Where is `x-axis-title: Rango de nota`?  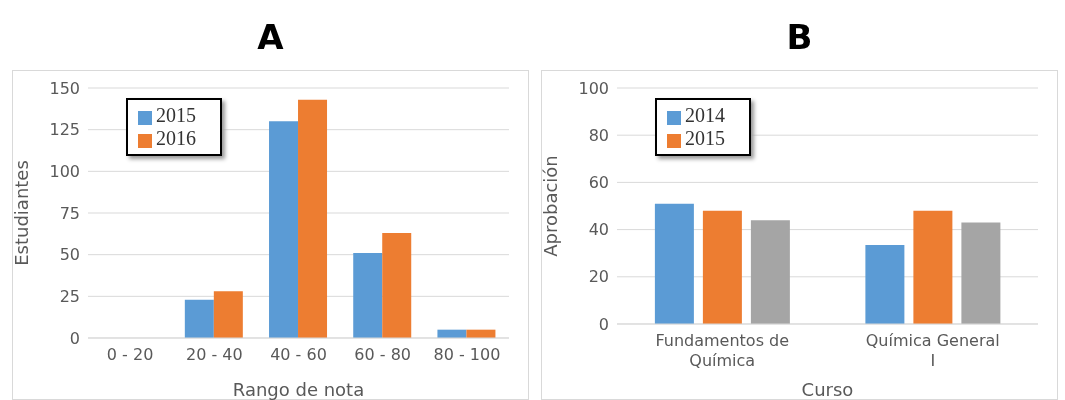 x-axis-title: Rango de nota is located at coordinates (298, 389).